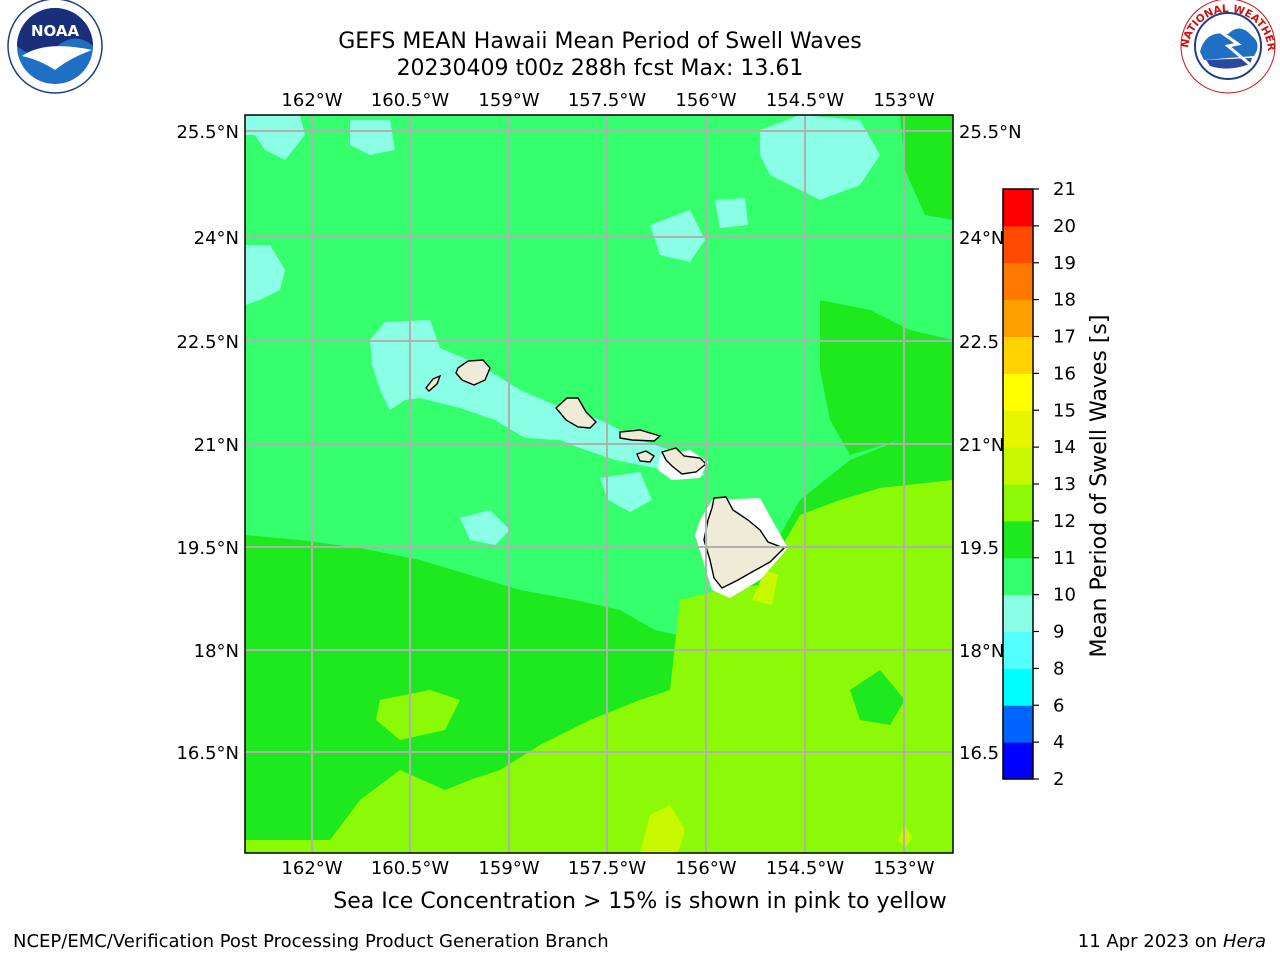  Describe the element at coordinates (1064, 484) in the screenshot. I see `colorbar-tick-label-8: 13` at that location.